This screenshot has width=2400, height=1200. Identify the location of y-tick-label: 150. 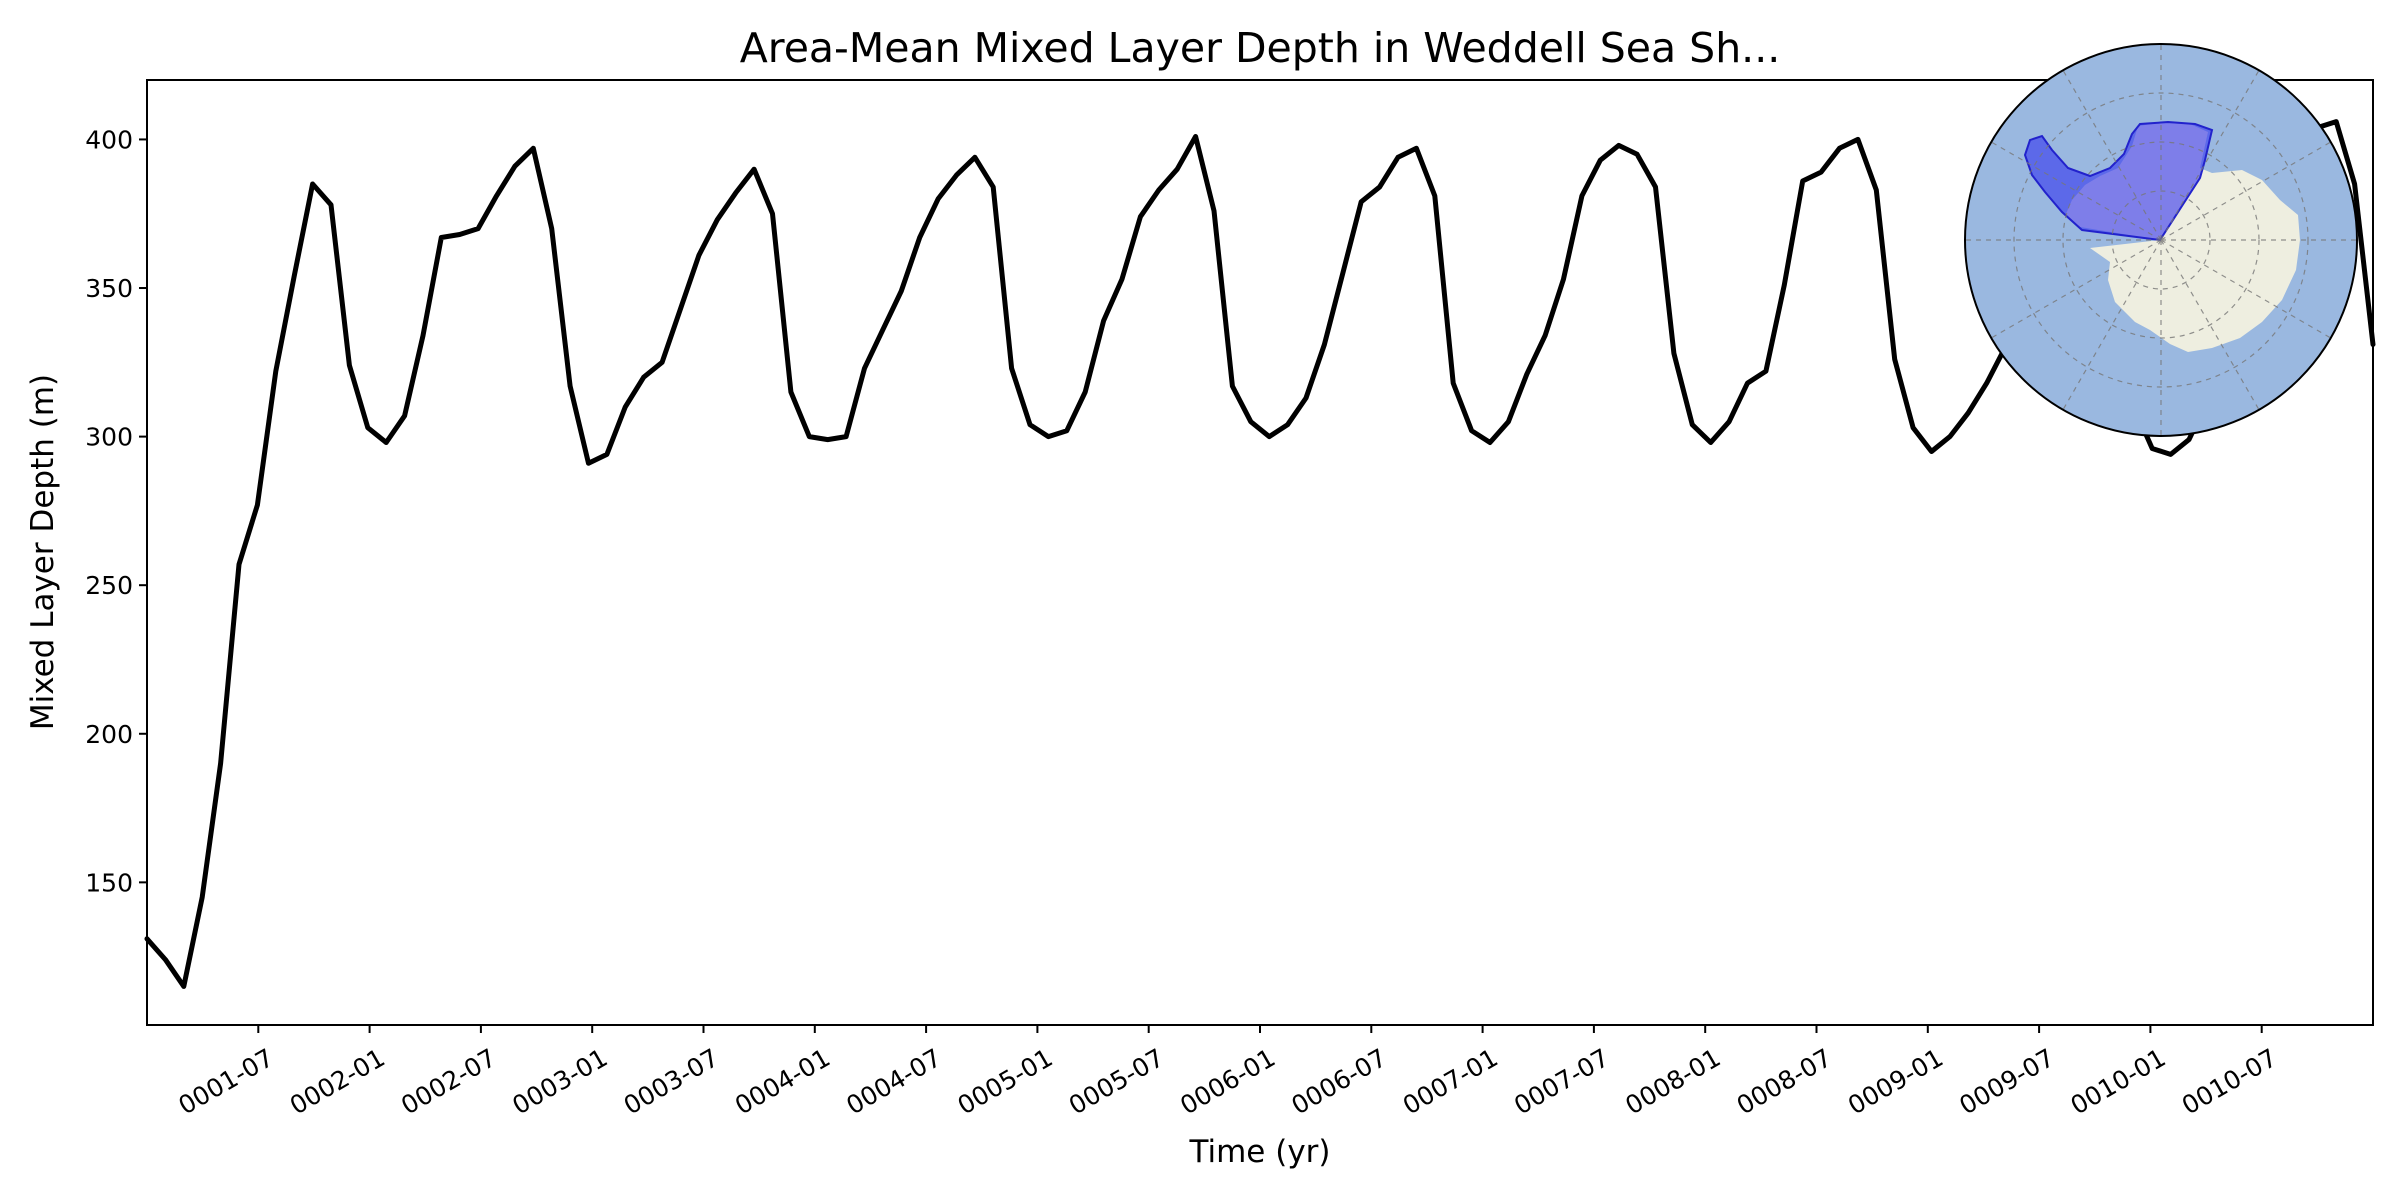
(109, 882).